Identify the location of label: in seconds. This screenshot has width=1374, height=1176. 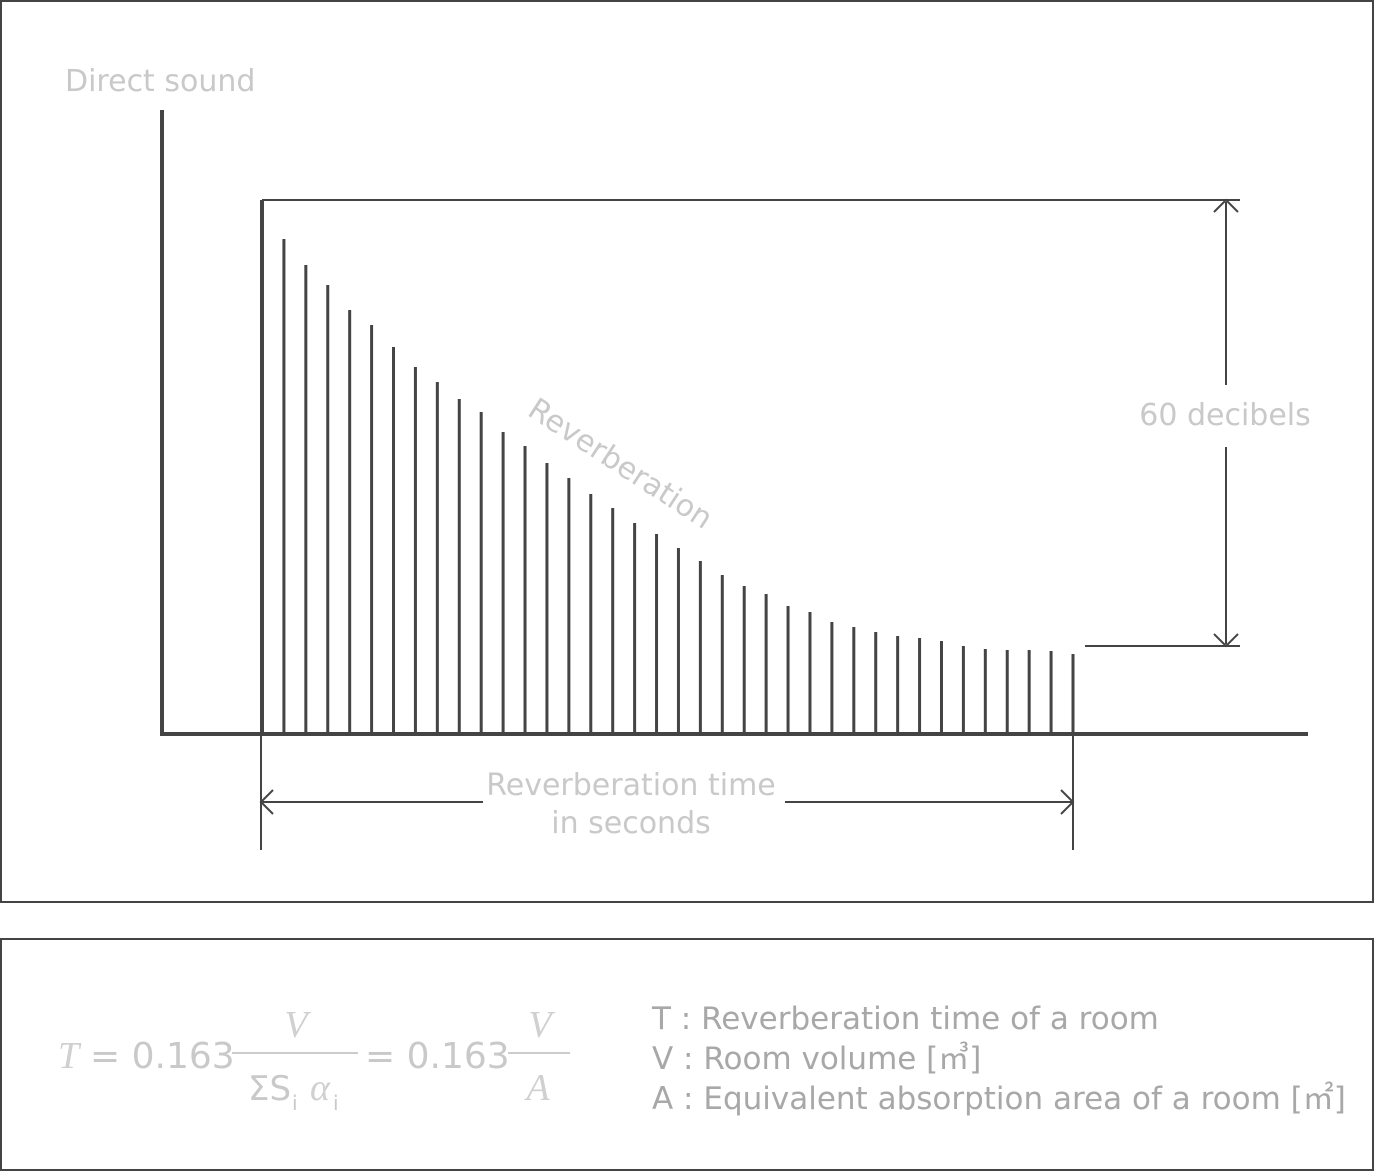
(631, 823).